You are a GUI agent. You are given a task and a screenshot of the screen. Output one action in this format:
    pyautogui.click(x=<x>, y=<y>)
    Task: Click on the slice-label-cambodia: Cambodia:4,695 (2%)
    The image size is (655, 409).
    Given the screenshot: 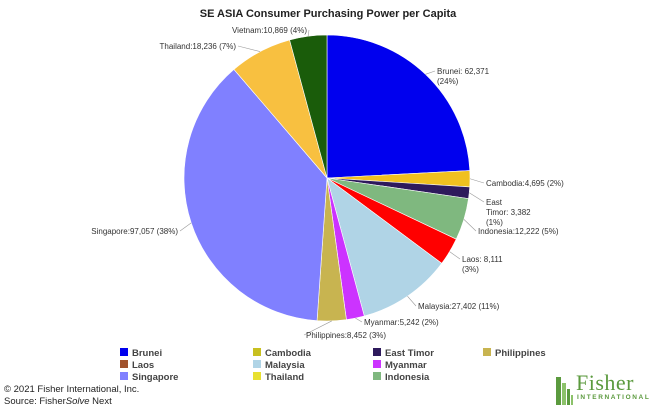 What is the action you would take?
    pyautogui.click(x=525, y=183)
    